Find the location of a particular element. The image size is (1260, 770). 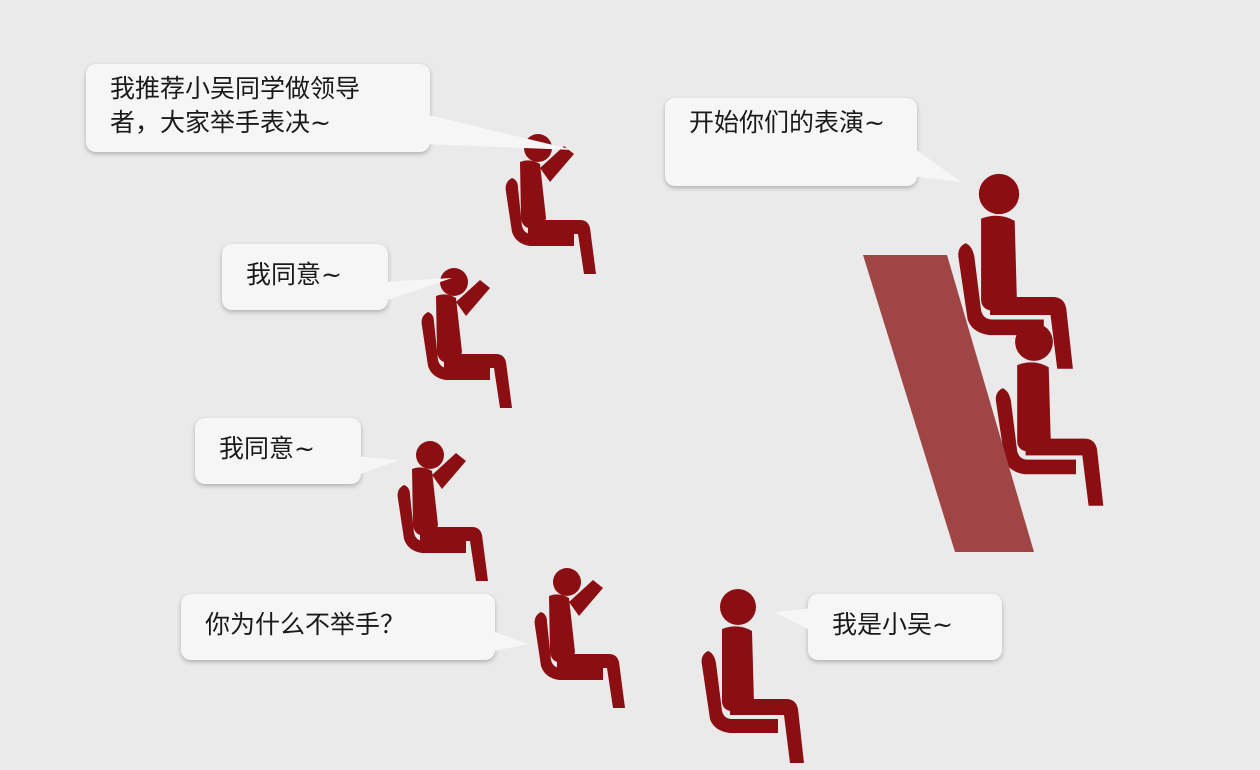

bubble-i-am-wu: 我是小吴~ is located at coordinates (888, 627).